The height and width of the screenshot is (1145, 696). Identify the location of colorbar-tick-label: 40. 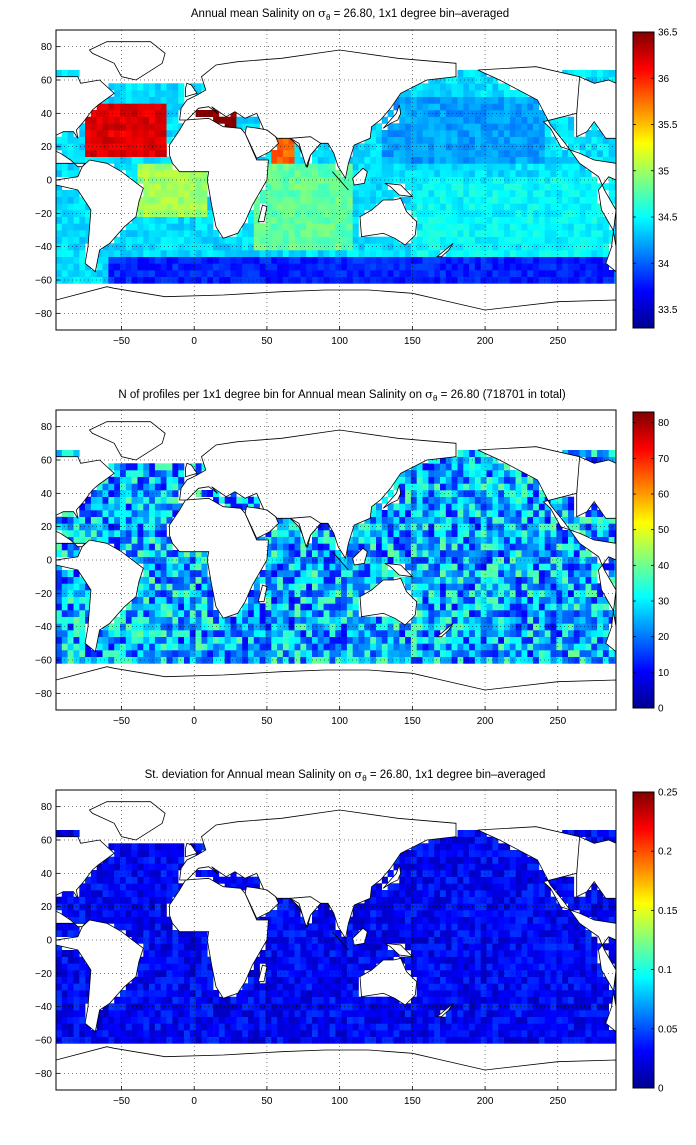
(664, 566).